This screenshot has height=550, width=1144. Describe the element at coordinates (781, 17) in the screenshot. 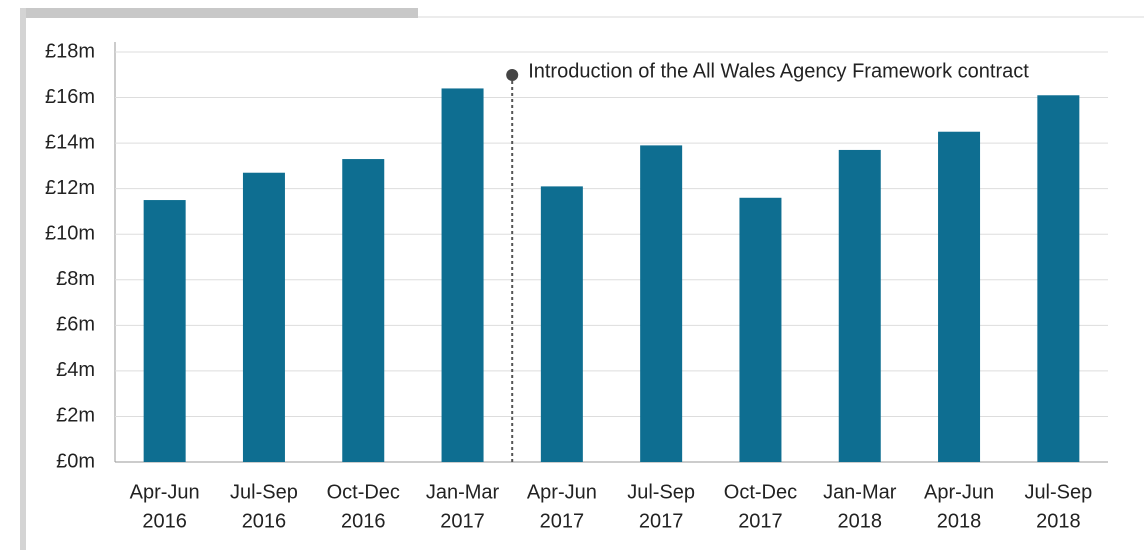

I see `frame-top-light` at that location.